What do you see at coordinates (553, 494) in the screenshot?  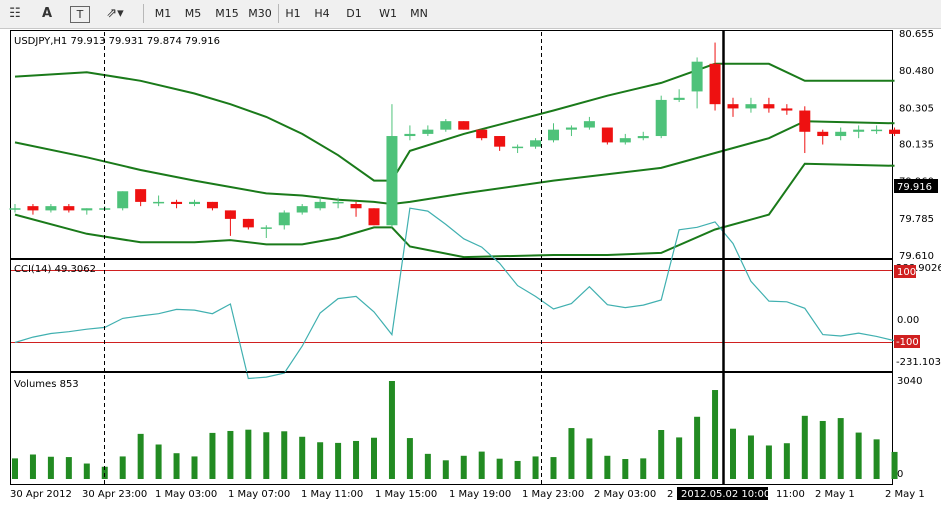 I see `time-axis-label: 1 May 23:00` at bounding box center [553, 494].